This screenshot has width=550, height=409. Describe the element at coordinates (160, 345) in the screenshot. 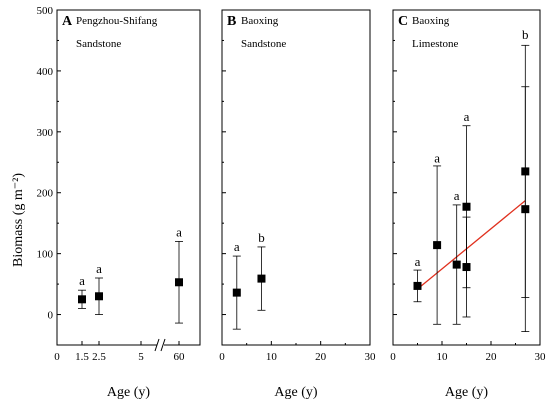

I see `axis-break-gap` at that location.